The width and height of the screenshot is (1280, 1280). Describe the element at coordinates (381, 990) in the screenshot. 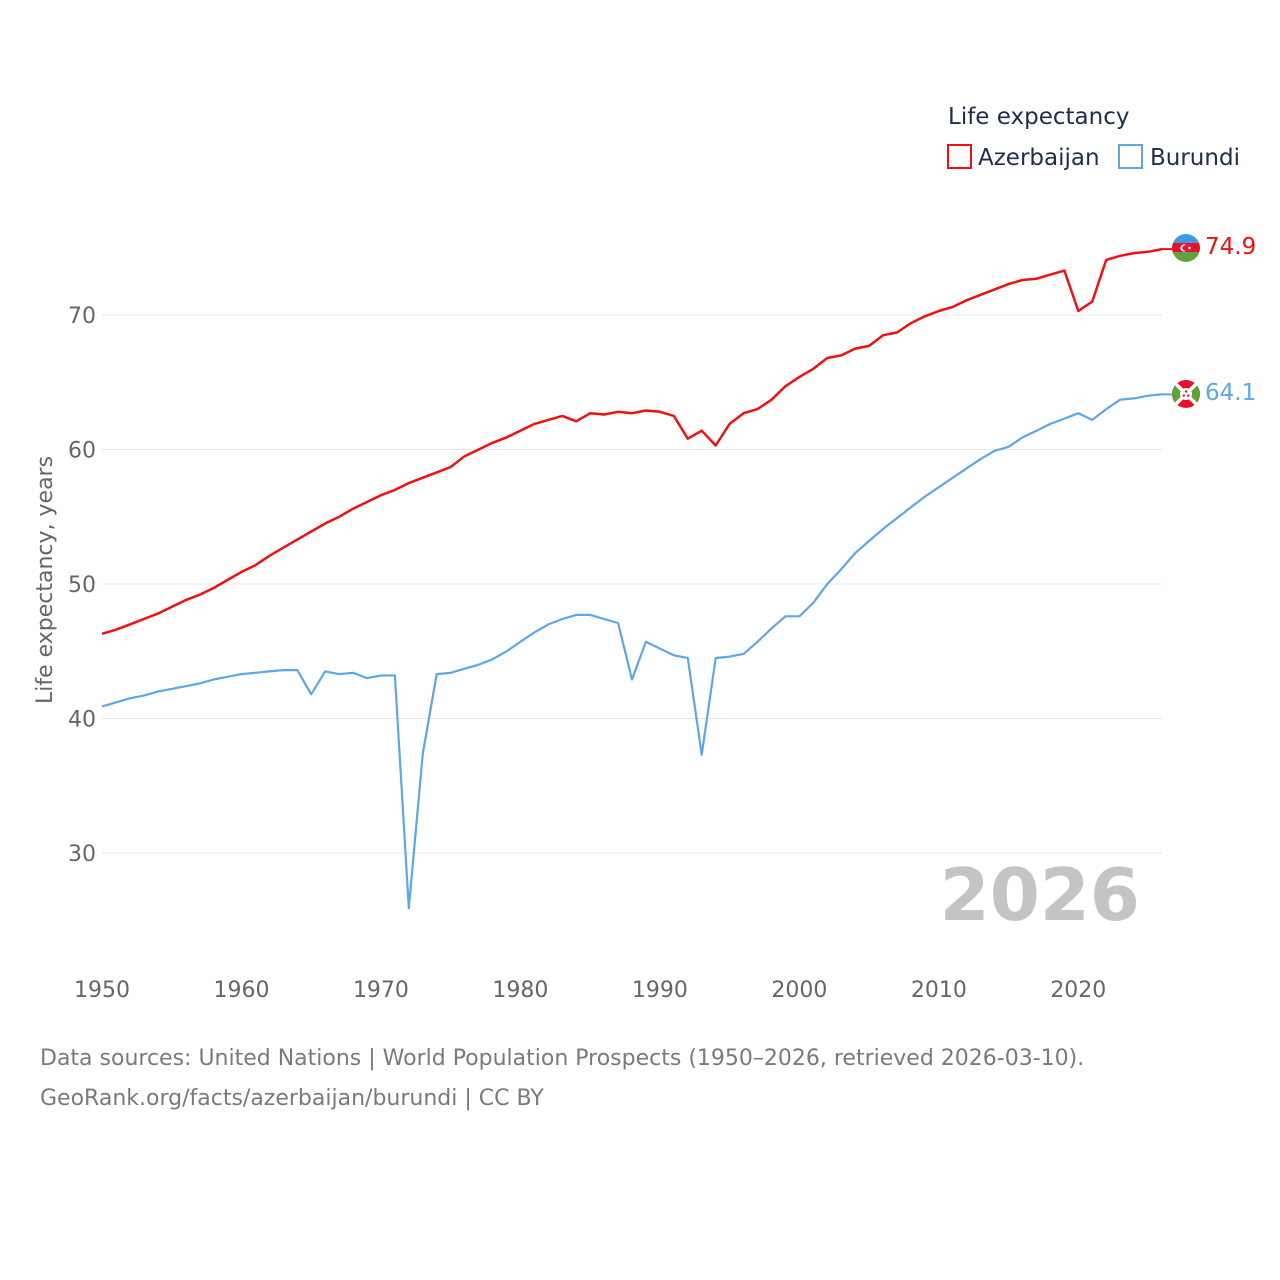

I see `x-tick-label: 1970` at that location.